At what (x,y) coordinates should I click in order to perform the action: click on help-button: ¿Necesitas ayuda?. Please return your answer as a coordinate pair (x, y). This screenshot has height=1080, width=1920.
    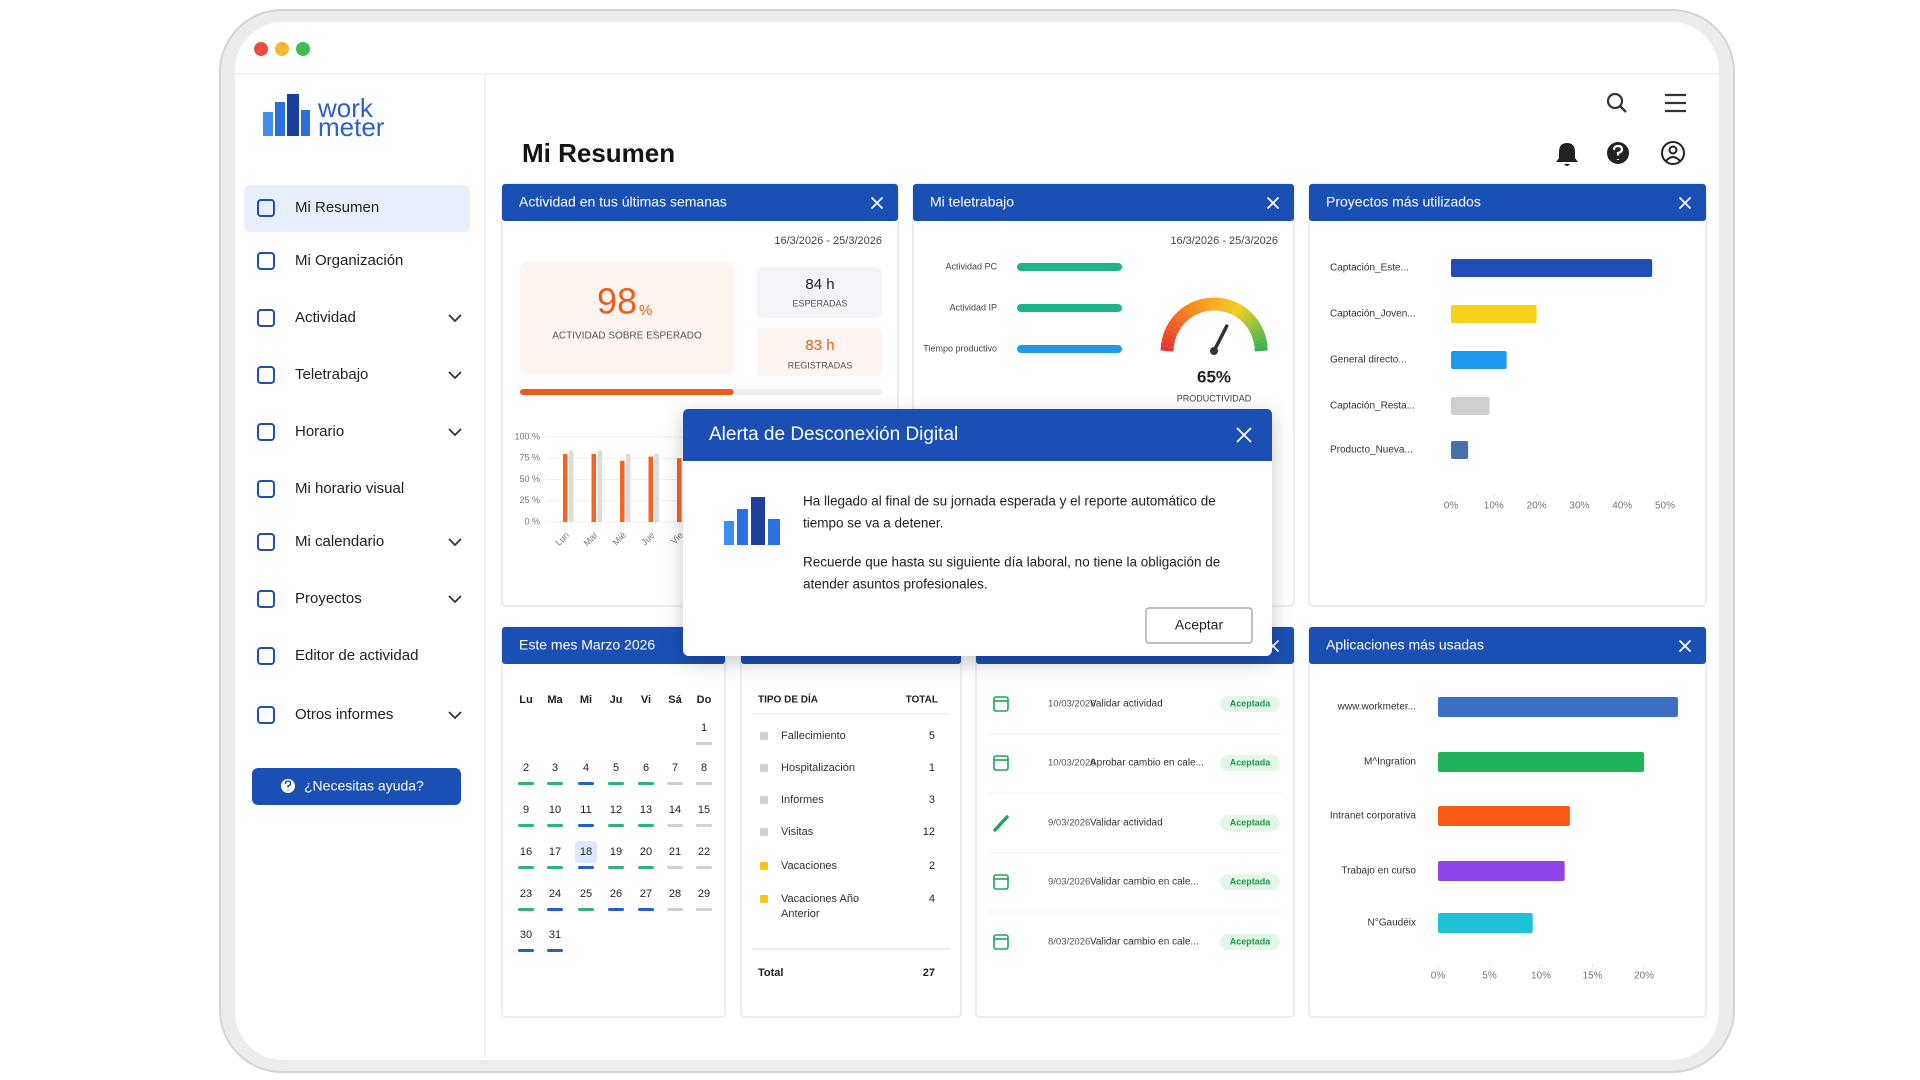
    Looking at the image, I should click on (356, 786).